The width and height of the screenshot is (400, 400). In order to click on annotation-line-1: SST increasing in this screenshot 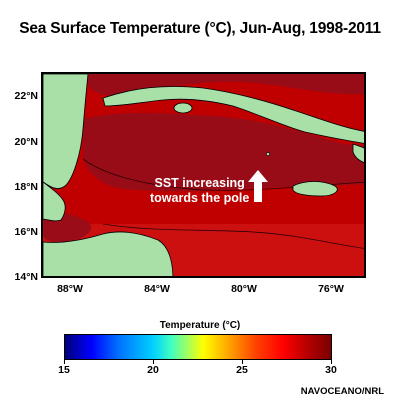, I will do `click(199, 183)`.